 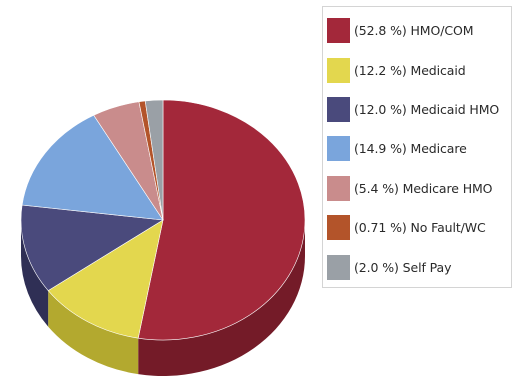 I want to click on legend-label-medicare-hmo: (5.4 %) Medicare HMO, so click(x=423, y=188).